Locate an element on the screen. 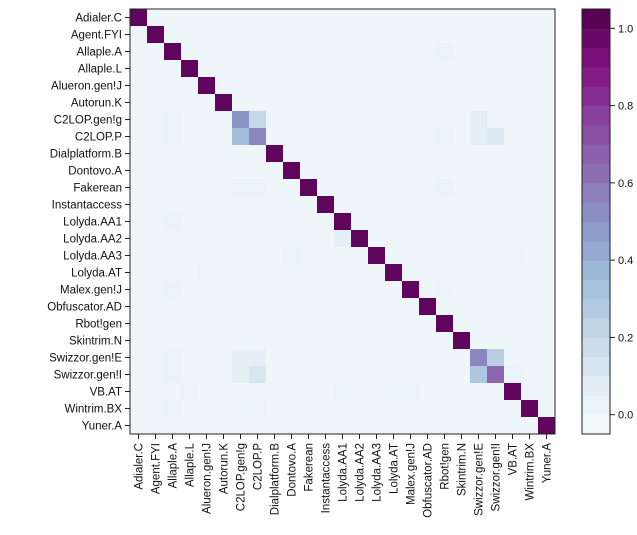  y-tick-label: Lolyda.AA2 is located at coordinates (92, 240).